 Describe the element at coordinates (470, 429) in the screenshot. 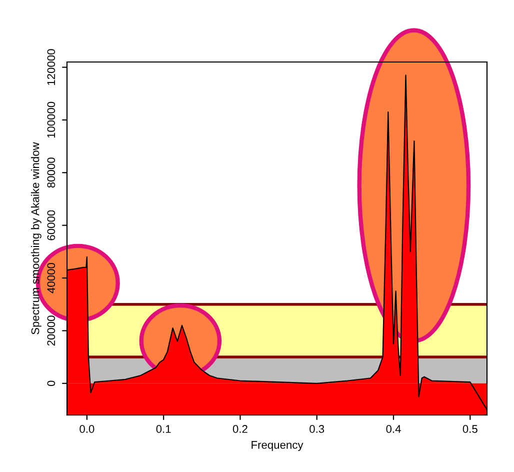

I see `x-tick-label: 0.5` at that location.